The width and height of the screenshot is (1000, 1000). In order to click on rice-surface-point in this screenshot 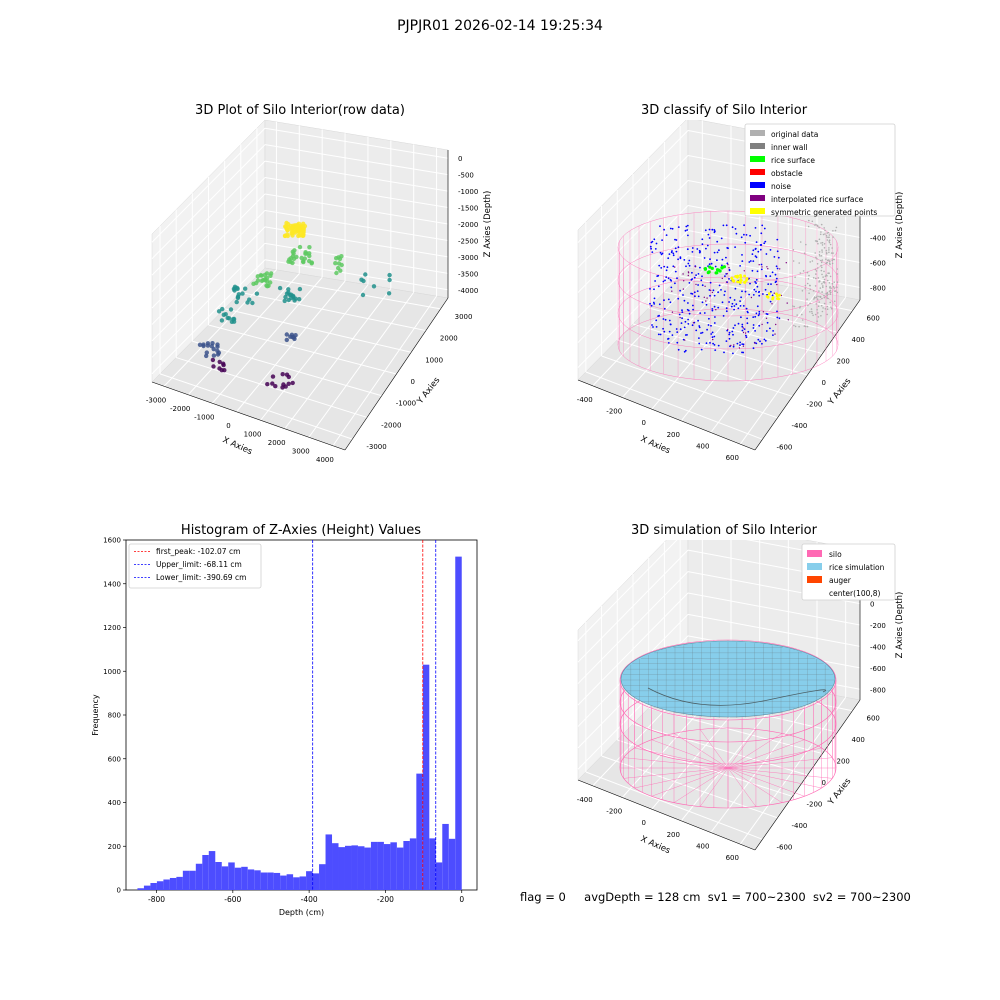, I will do `click(724, 267)`.